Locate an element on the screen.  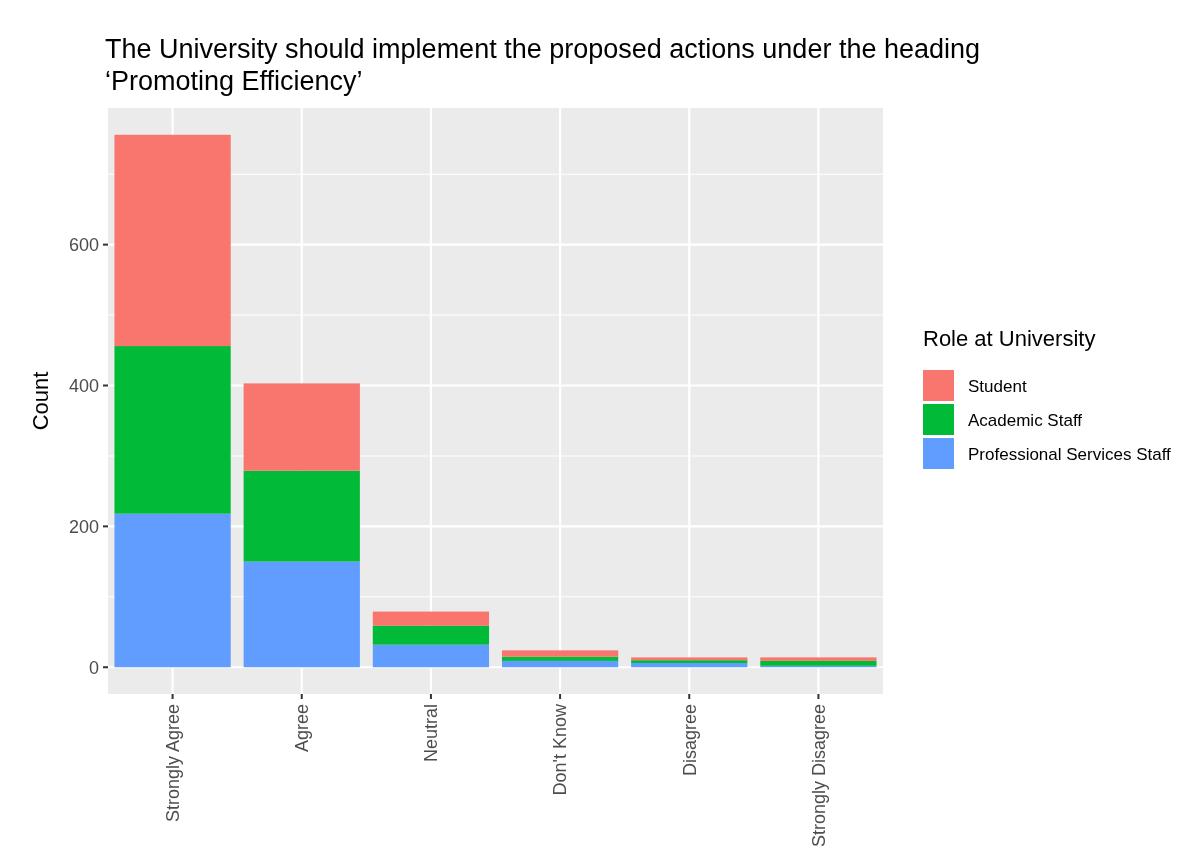
y-tick-label: 200 is located at coordinates (83, 526).